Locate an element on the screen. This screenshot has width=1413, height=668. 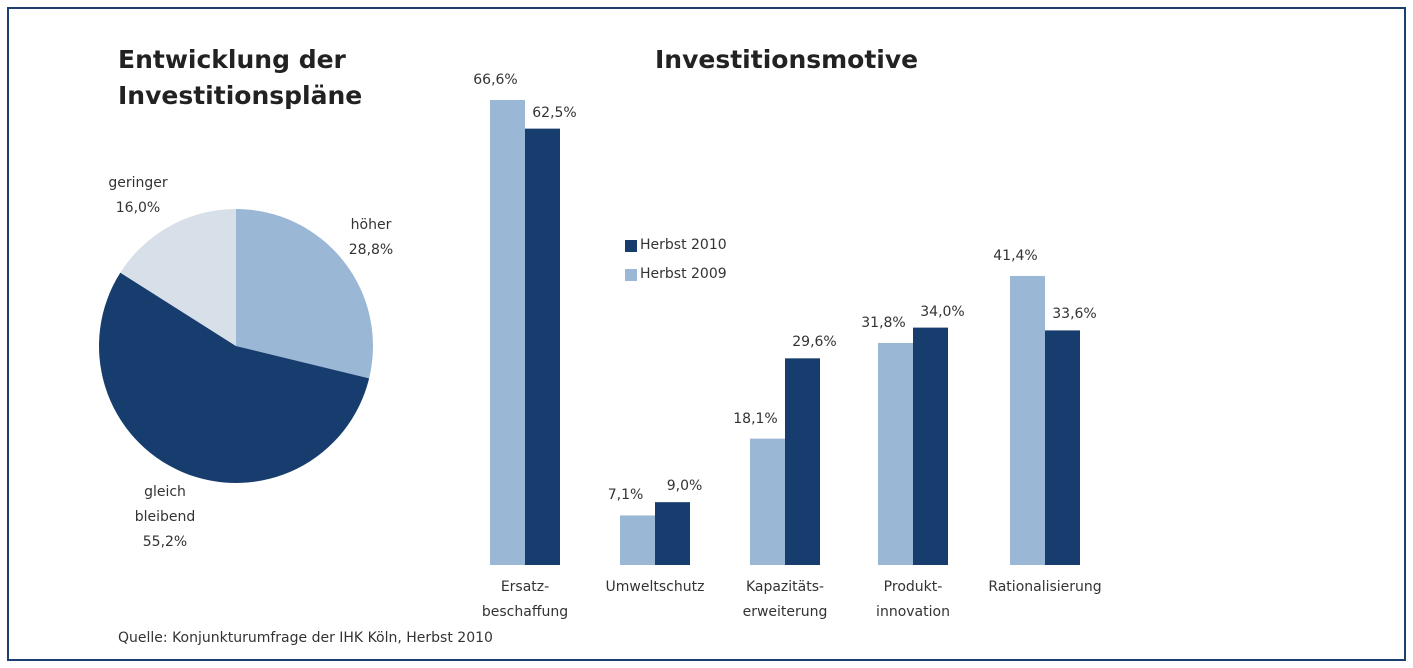
data-label: 62,5% is located at coordinates (554, 112).